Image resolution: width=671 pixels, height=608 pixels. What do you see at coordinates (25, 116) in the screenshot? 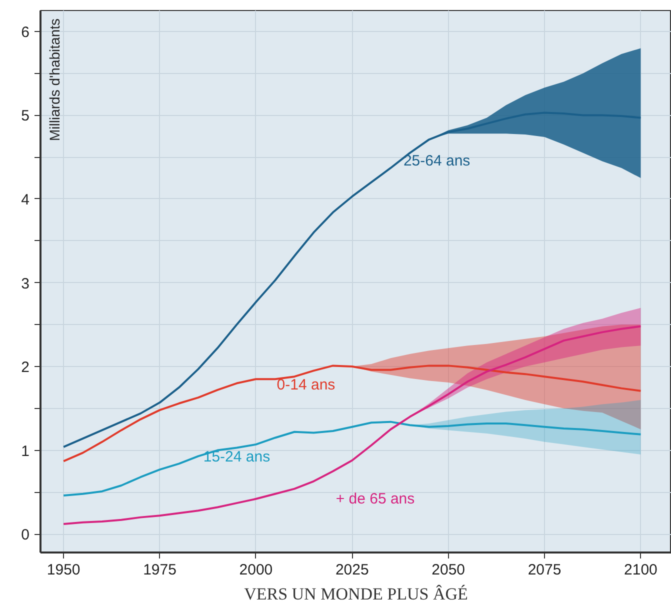
I see `y-tick-label: 5` at bounding box center [25, 116].